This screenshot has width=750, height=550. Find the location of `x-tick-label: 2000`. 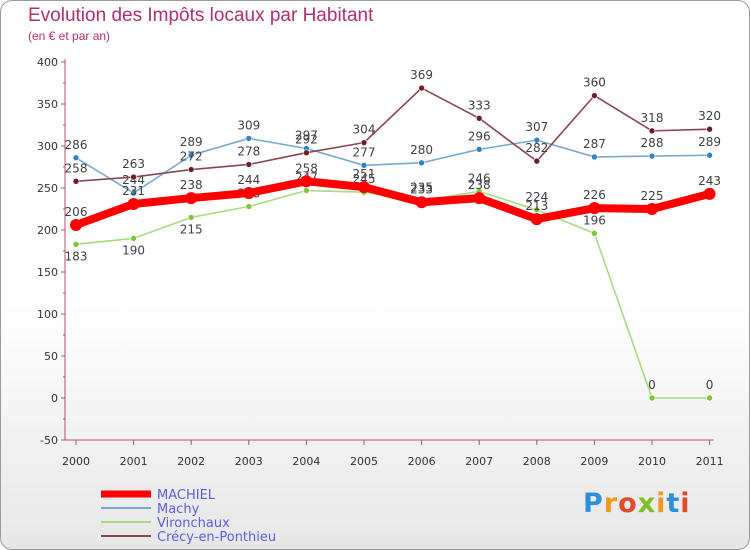

x-tick-label: 2000 is located at coordinates (76, 461).